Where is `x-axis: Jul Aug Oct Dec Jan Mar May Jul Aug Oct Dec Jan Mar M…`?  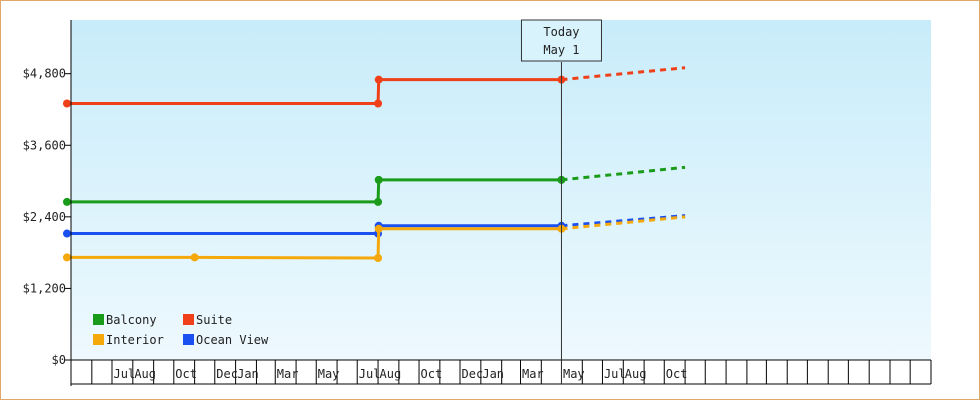 x-axis: Jul Aug Oct Dec Jan Mar May Jul Aug Oct Dec Jan Mar M… is located at coordinates (501, 372).